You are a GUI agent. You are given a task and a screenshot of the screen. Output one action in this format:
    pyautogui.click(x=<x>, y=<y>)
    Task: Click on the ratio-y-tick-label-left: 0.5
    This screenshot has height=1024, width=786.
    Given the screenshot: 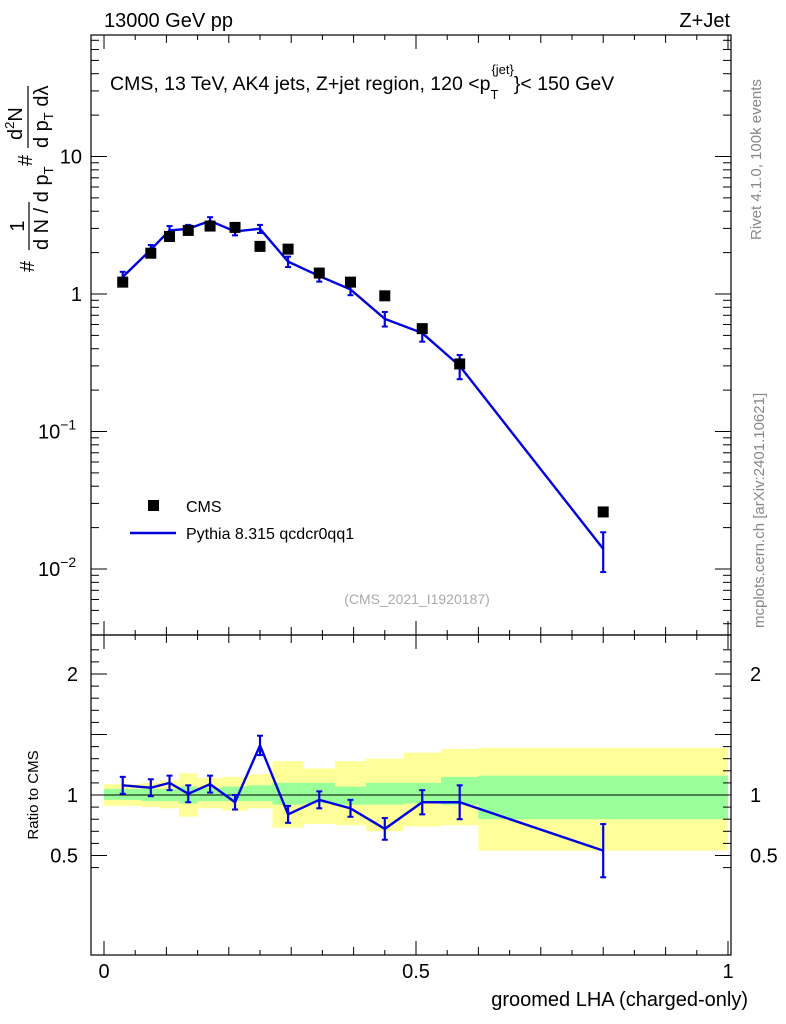 What is the action you would take?
    pyautogui.click(x=64, y=857)
    